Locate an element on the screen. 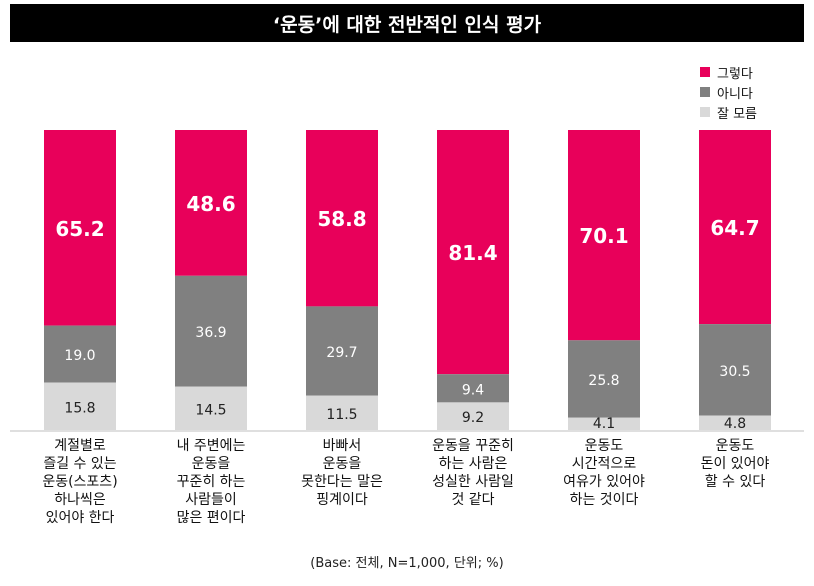  legend-swatch-yes is located at coordinates (705, 72).